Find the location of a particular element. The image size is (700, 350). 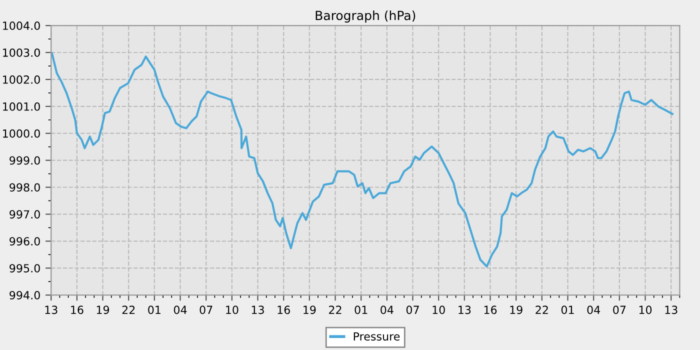

y-tick-label: 1004.0 is located at coordinates (21, 26).